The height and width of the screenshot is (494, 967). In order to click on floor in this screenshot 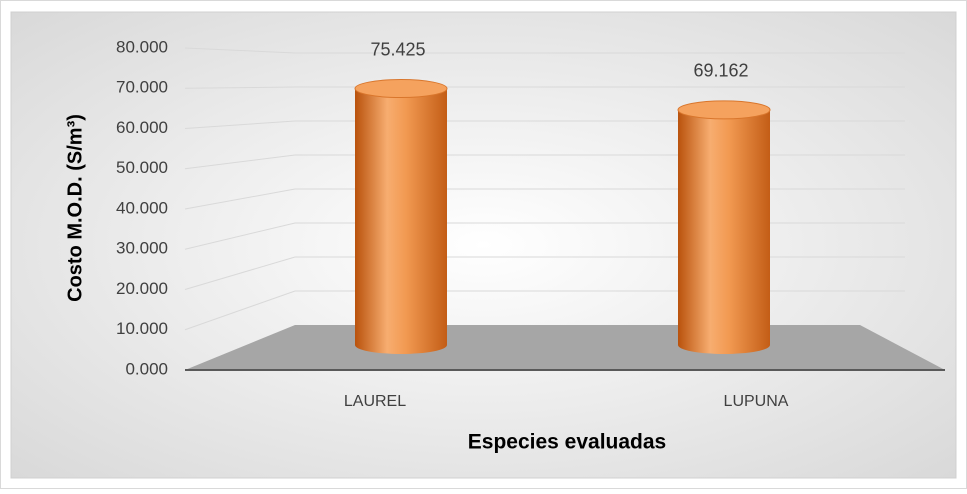, I will do `click(565, 347)`.